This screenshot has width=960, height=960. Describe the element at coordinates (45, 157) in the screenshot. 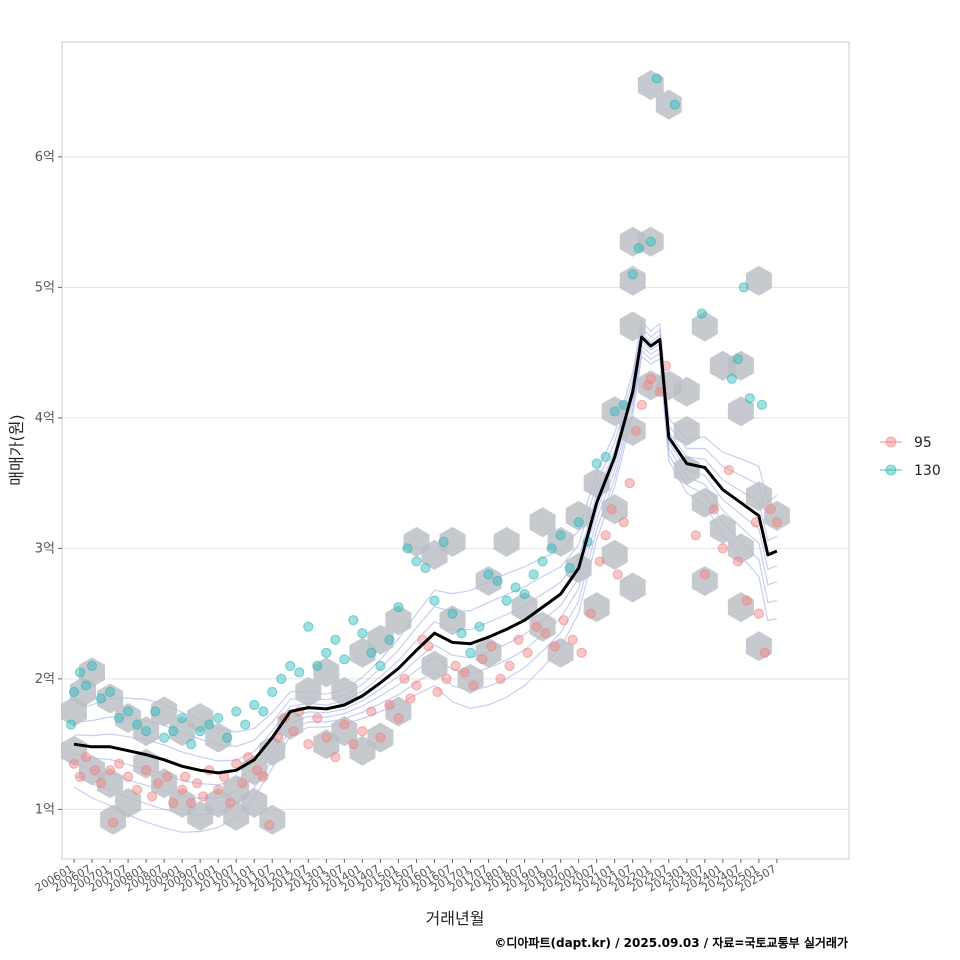

I see `y-tick-label: 6억` at that location.